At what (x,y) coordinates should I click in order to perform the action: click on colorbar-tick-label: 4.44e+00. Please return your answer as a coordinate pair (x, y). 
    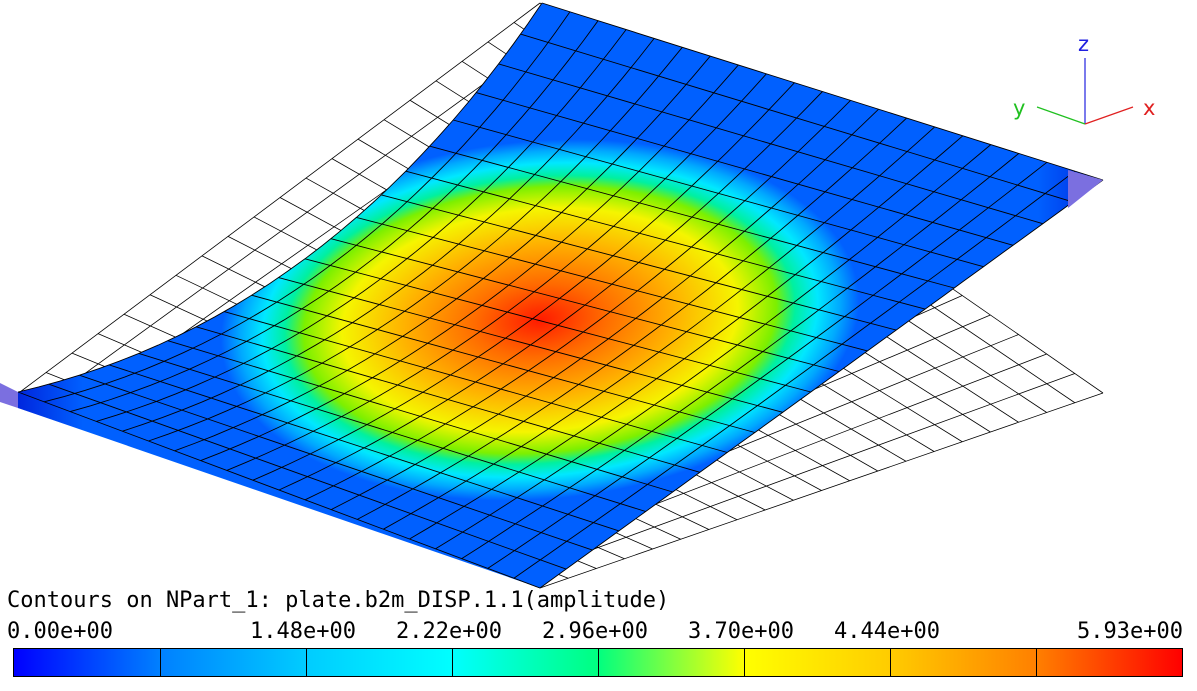
    Looking at the image, I should click on (887, 631).